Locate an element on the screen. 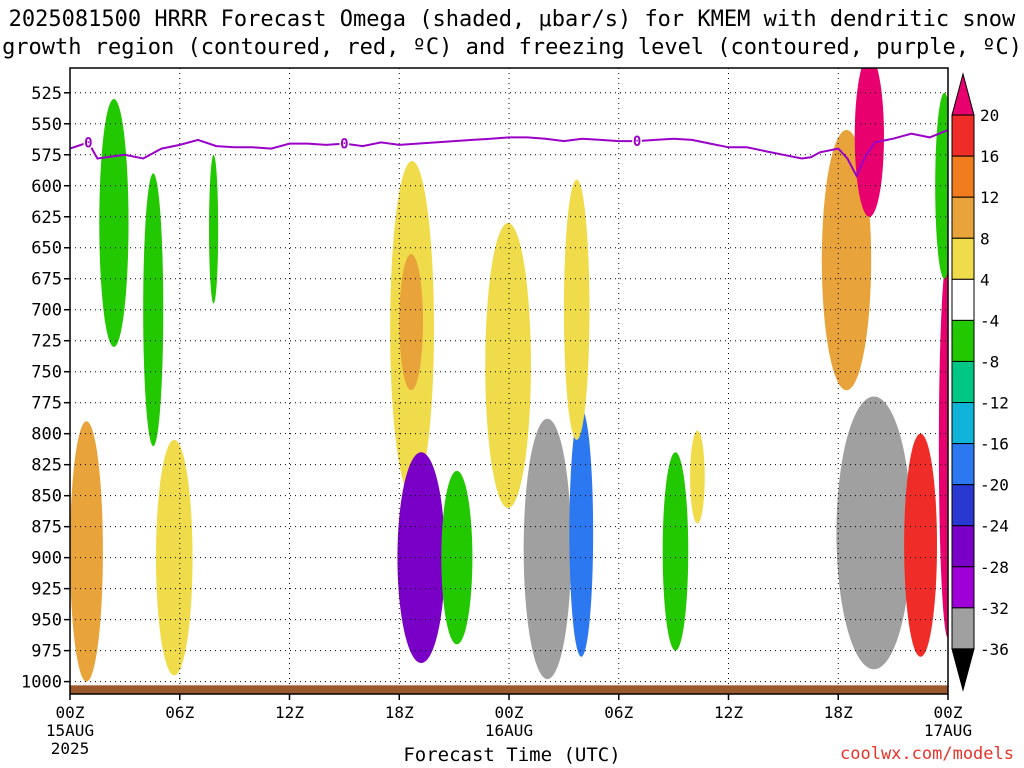 The height and width of the screenshot is (768, 1024). colorbar-label-10: -24 is located at coordinates (994, 526).